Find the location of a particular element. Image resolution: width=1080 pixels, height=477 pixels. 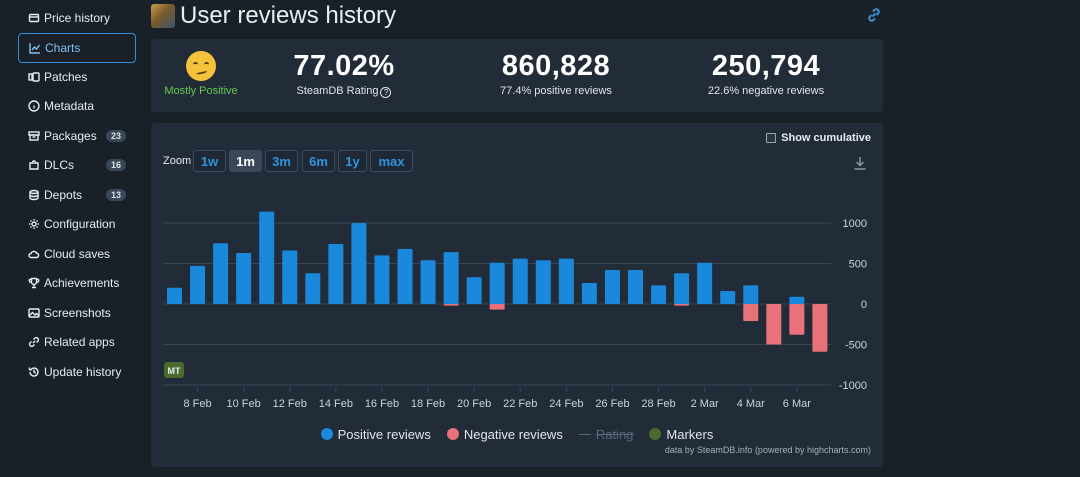

sidebar-item-patches: Patches is located at coordinates (77, 77).